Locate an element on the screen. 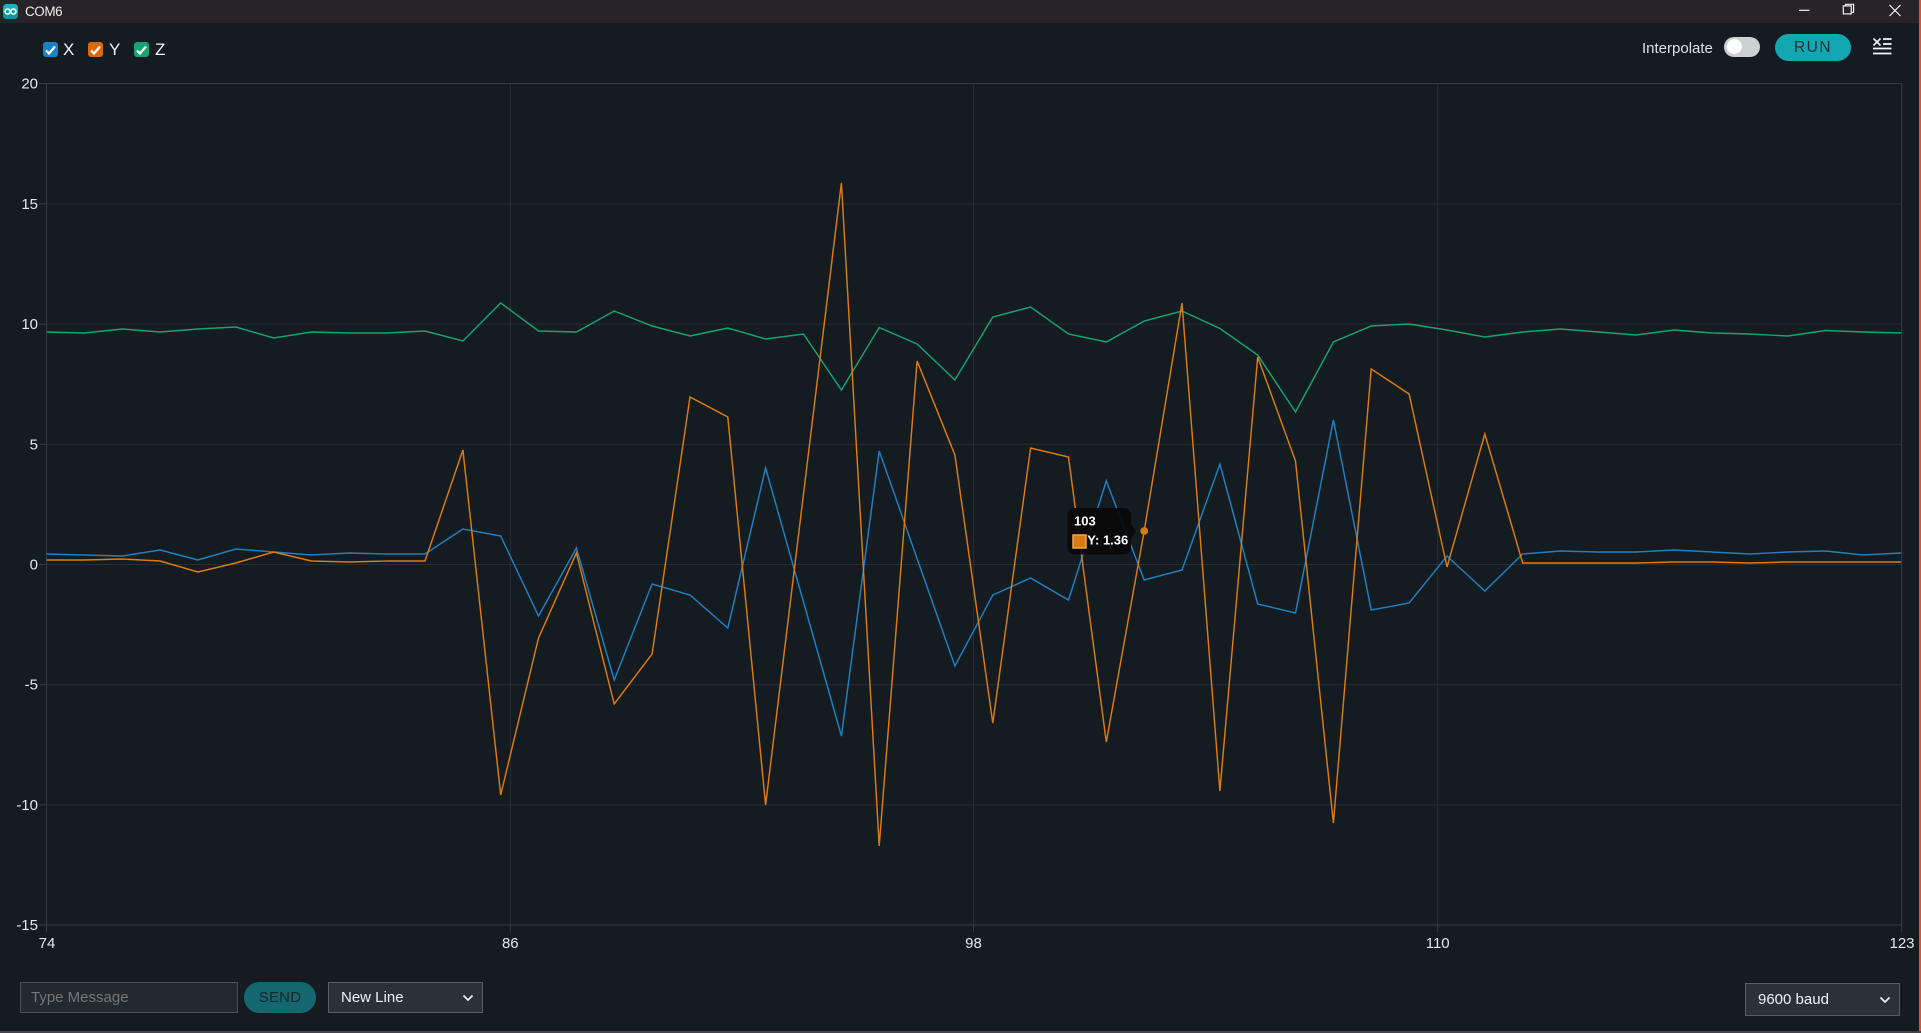 The width and height of the screenshot is (1921, 1033). svg-text: 5 is located at coordinates (34, 444).